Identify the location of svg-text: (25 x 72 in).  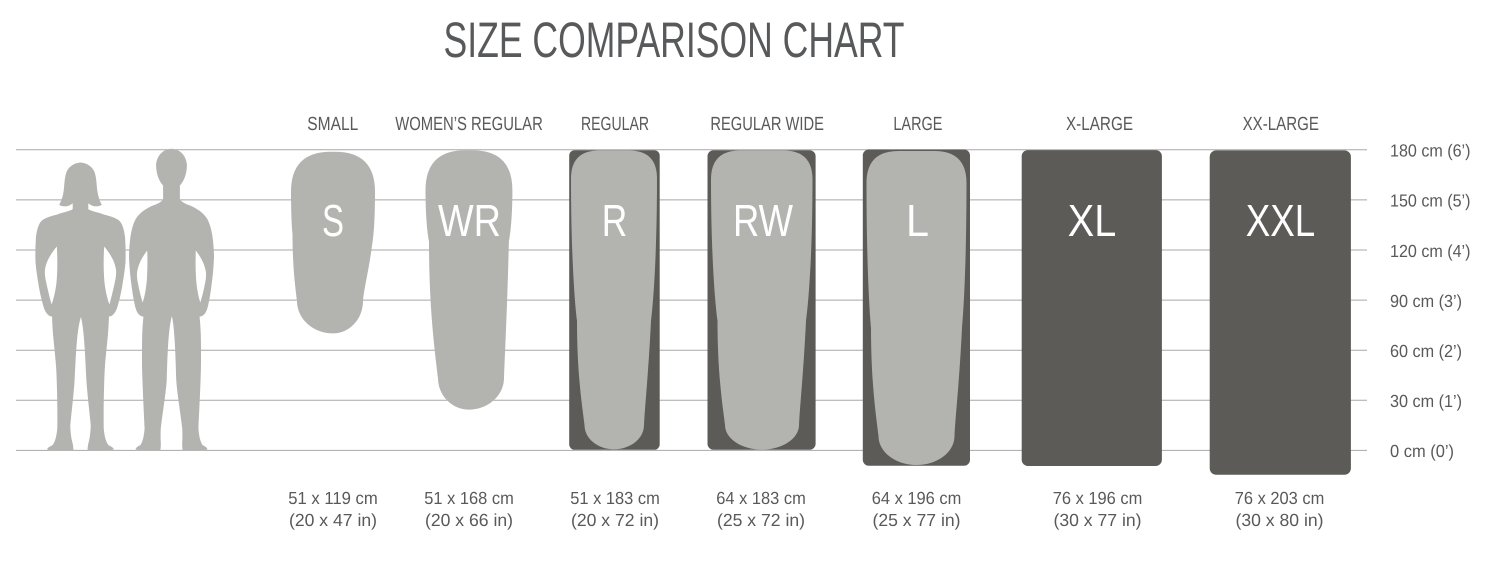
(761, 520).